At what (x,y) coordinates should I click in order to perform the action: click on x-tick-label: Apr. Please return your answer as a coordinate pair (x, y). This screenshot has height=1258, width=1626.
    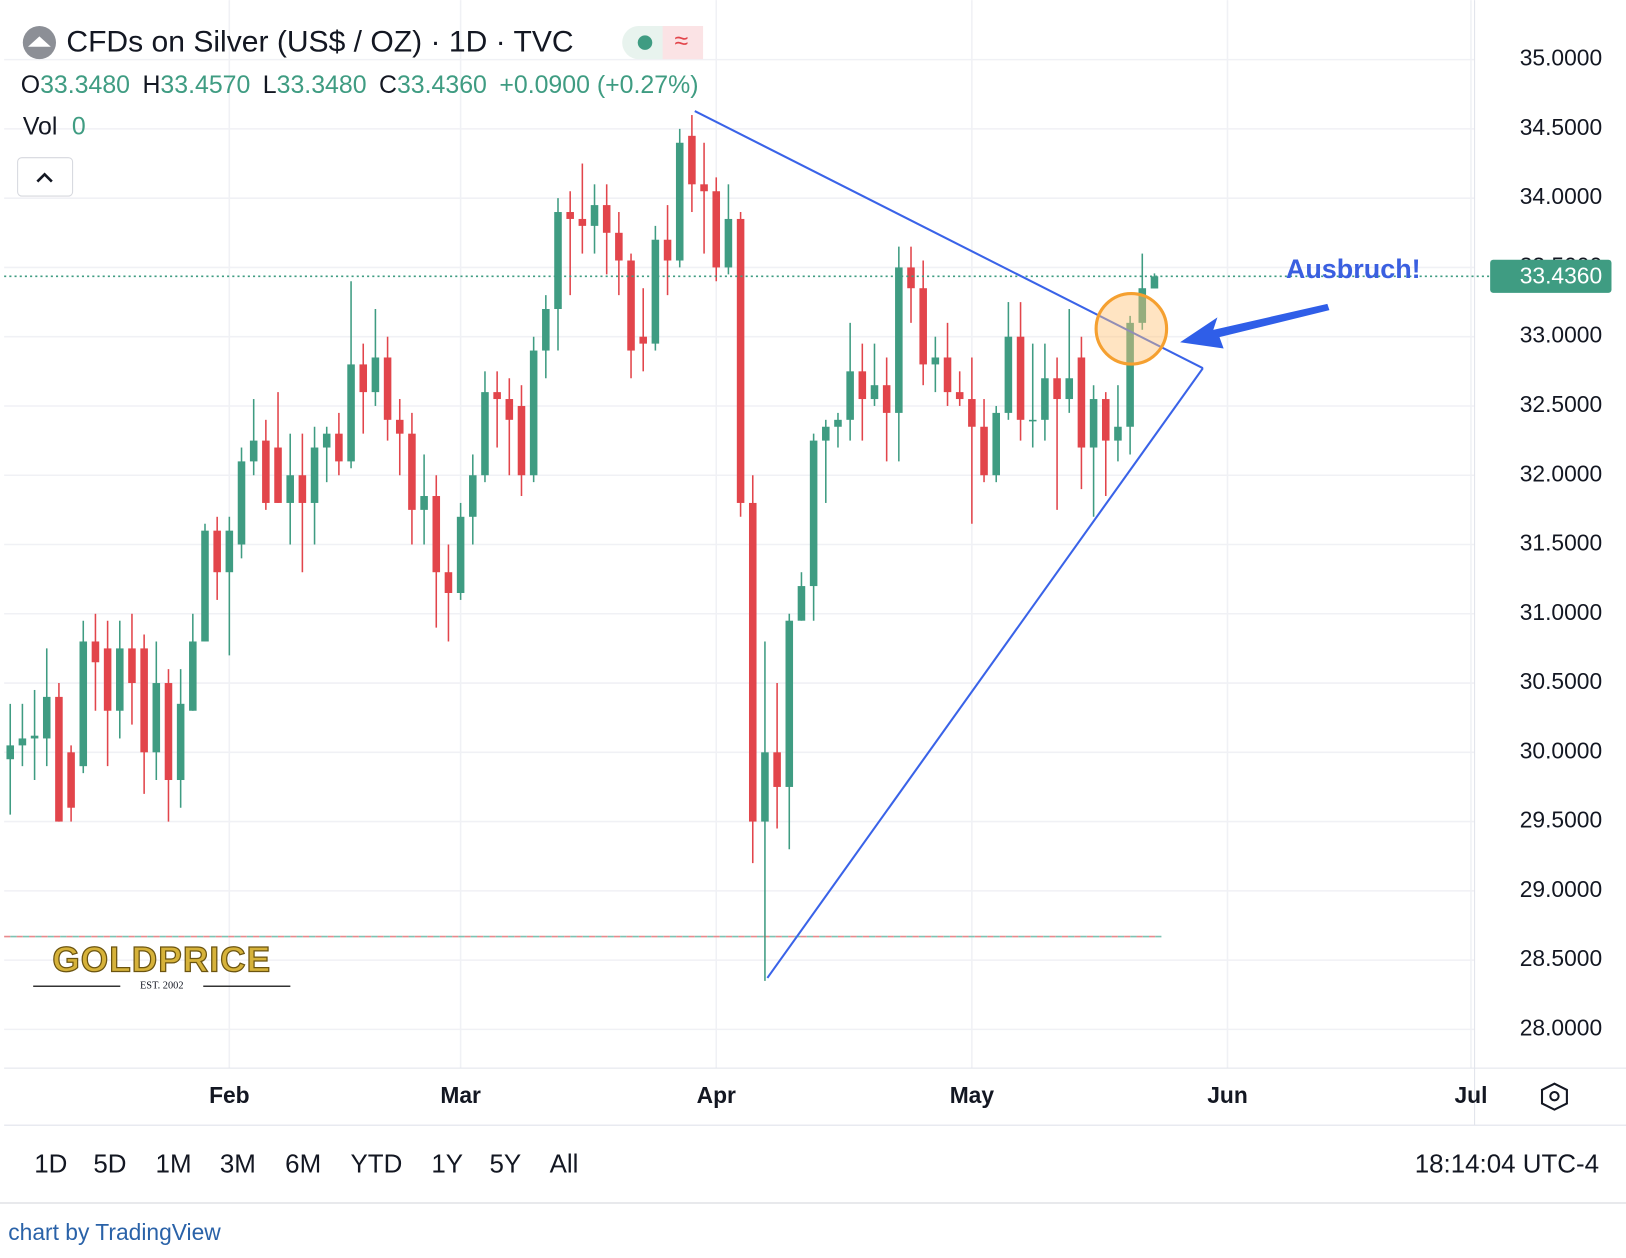
    Looking at the image, I should click on (716, 1095).